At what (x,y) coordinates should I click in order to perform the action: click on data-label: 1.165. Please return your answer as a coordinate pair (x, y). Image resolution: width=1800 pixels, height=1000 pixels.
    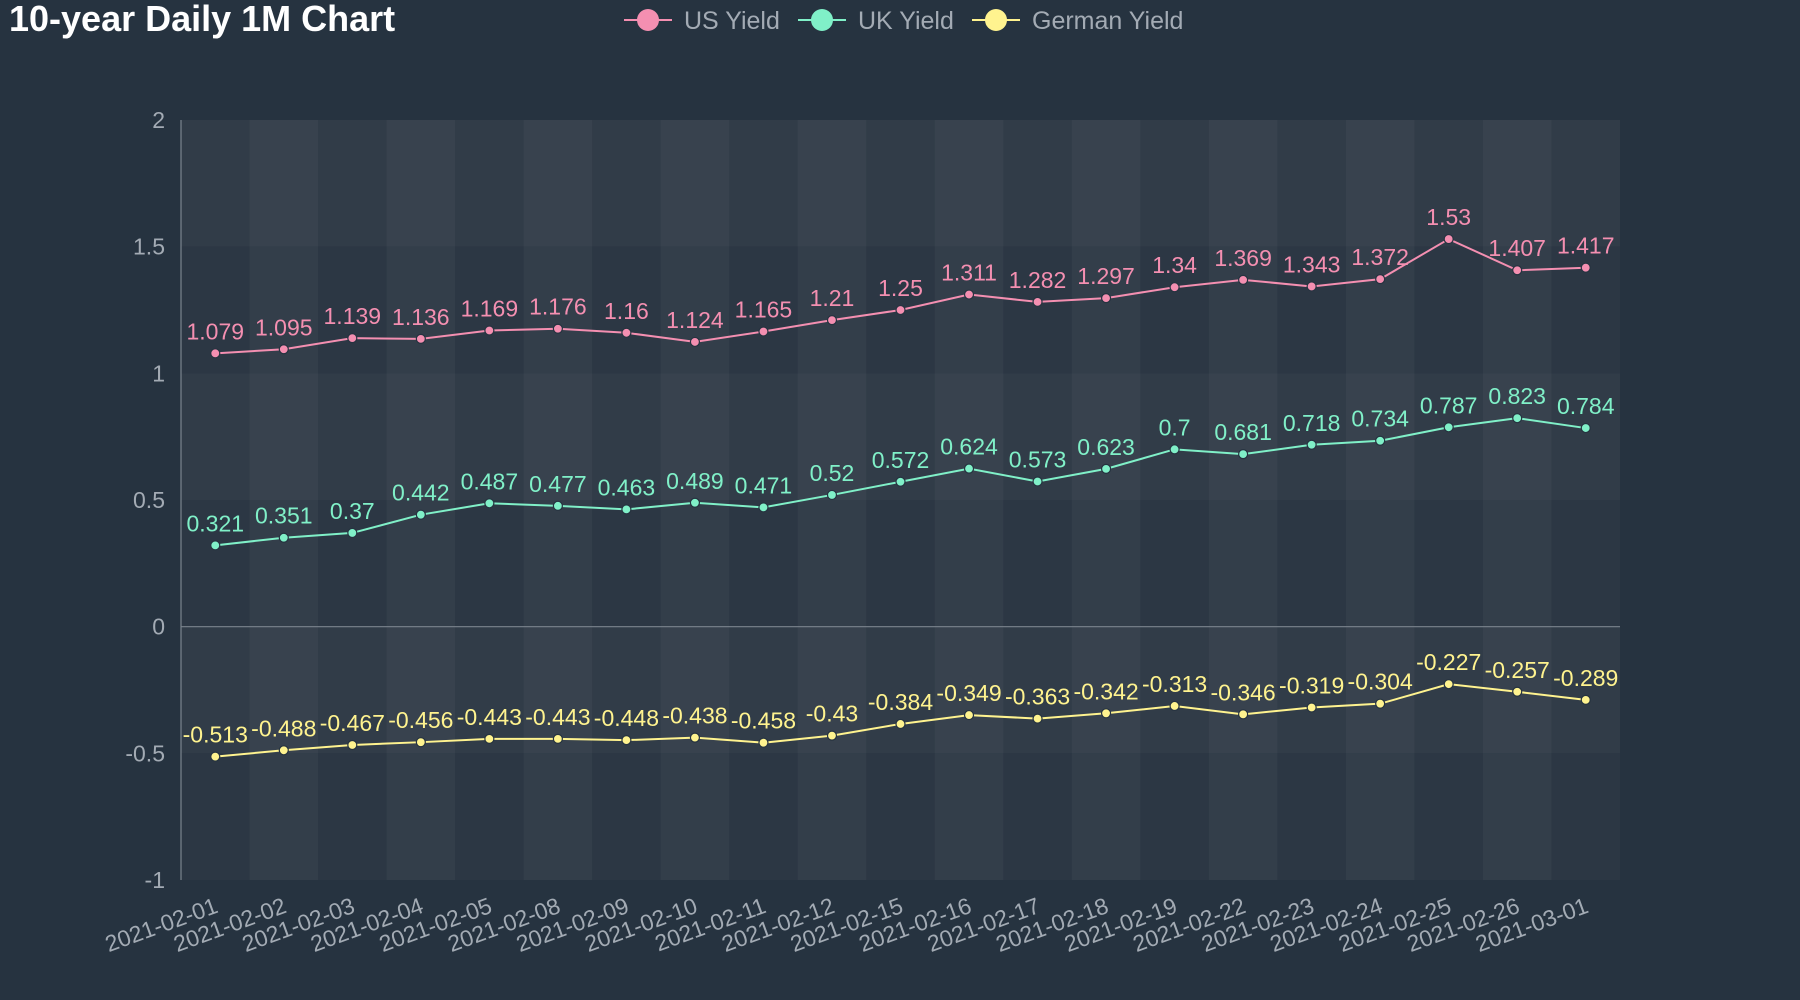
    Looking at the image, I should click on (764, 310).